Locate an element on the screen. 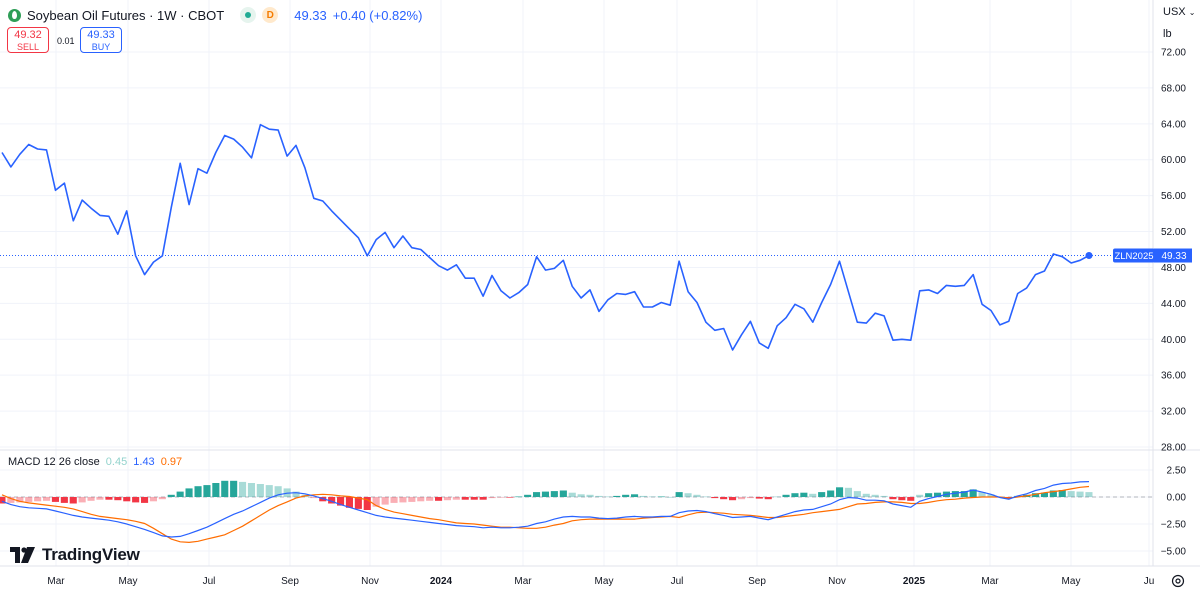 The image size is (1200, 598). currency-selector: USX ⌄ is located at coordinates (1179, 12).